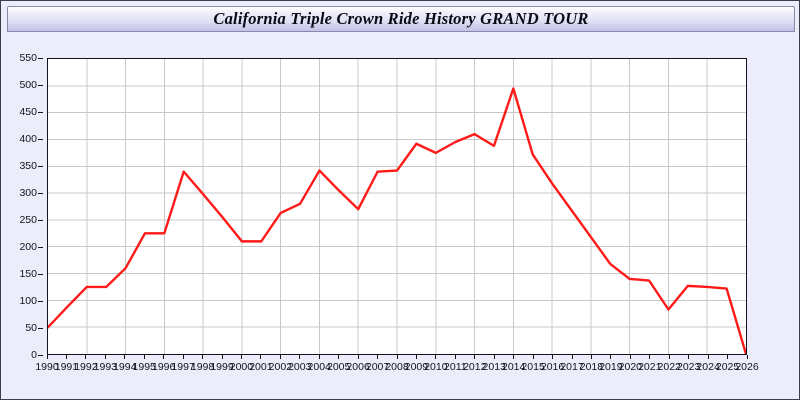 The image size is (800, 400). What do you see at coordinates (475, 367) in the screenshot?
I see `x-tick-label: 2012` at bounding box center [475, 367].